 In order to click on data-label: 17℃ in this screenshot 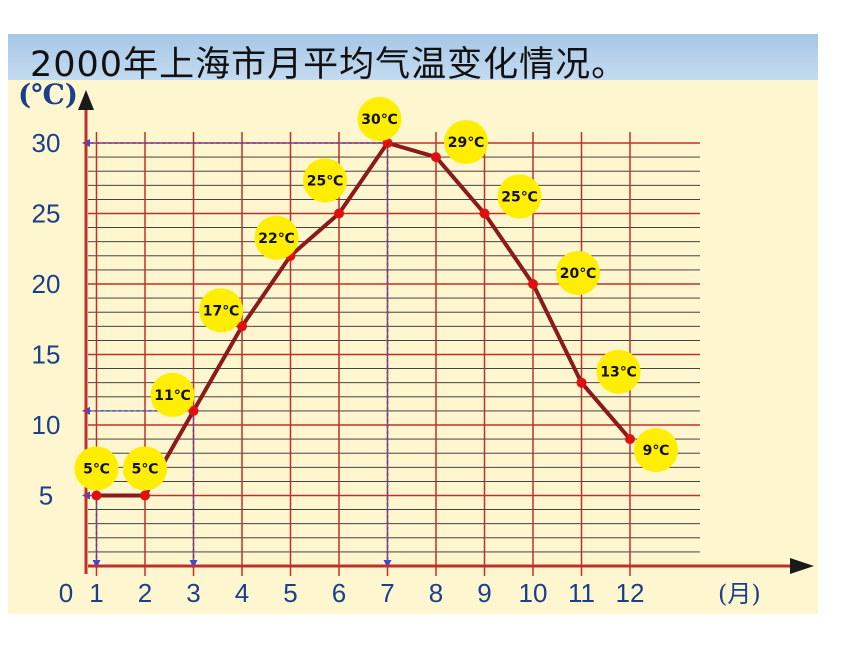, I will do `click(221, 311)`.